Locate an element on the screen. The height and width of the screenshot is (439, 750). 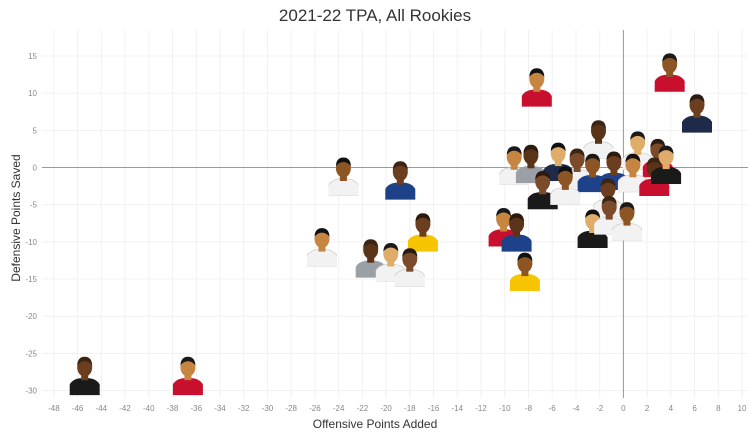
y-tick-label: -25 is located at coordinates (31, 353).